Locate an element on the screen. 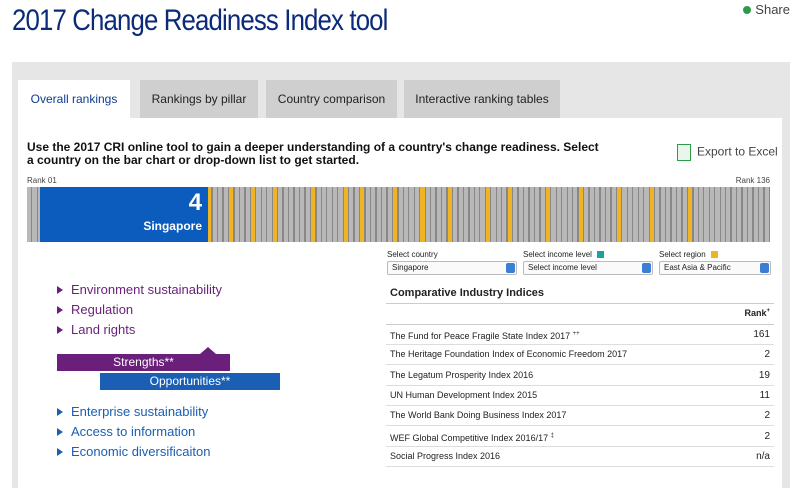 The image size is (800, 488). pillar-item: Enterprise sustainability is located at coordinates (132, 411).